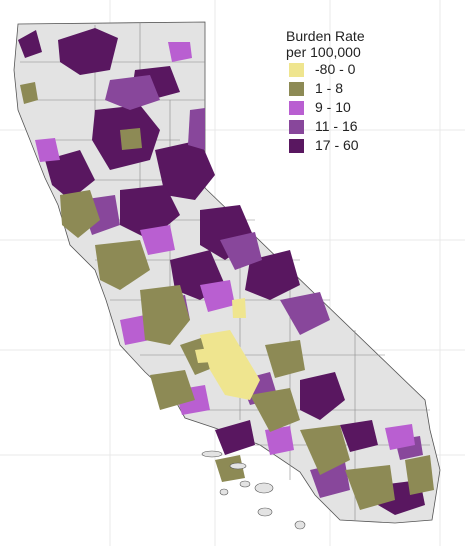  I want to click on legend-item: 11 - 16, so click(371, 126).